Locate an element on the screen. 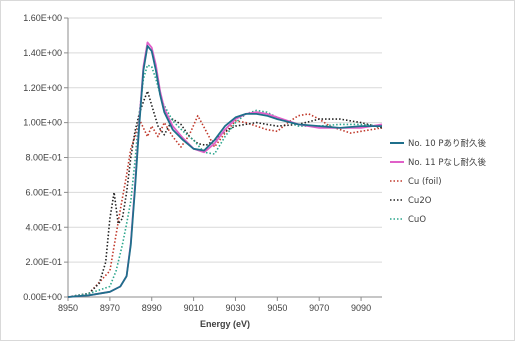  legend-label: Cu (foil) is located at coordinates (425, 182).